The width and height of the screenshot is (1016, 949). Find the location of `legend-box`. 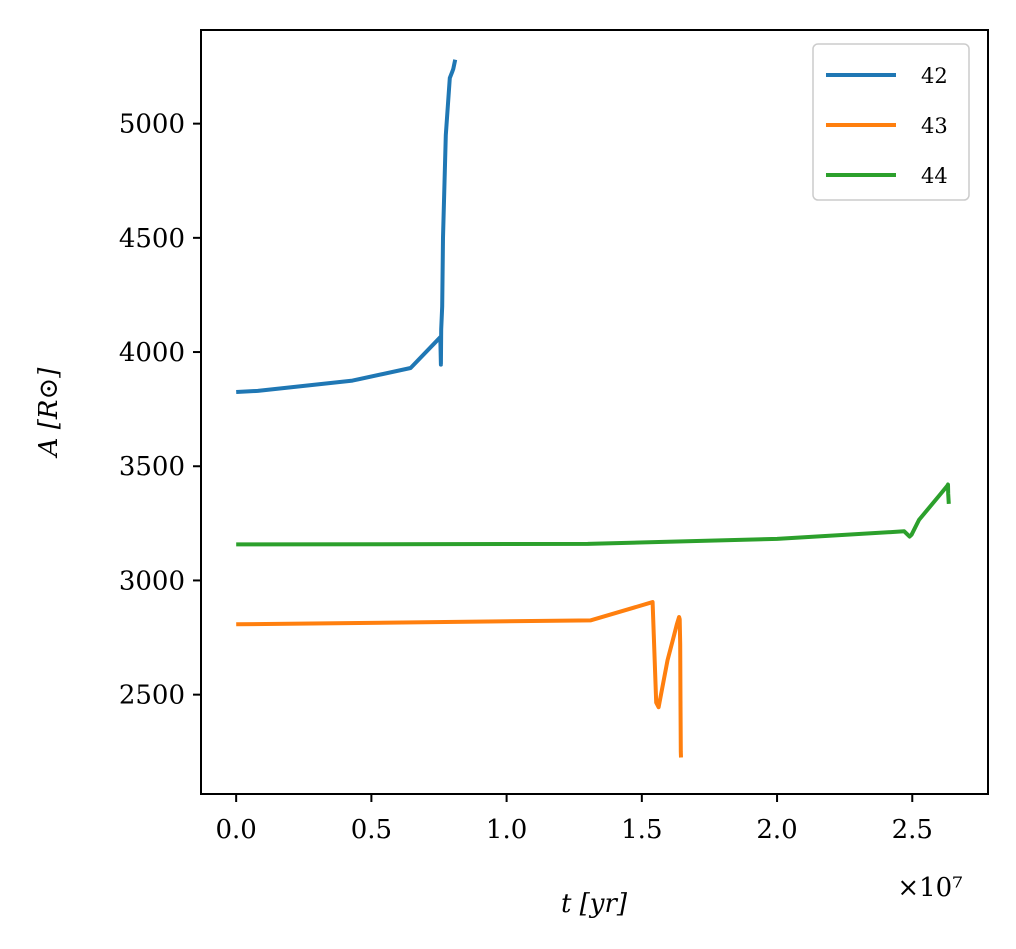

legend-box is located at coordinates (891, 122).